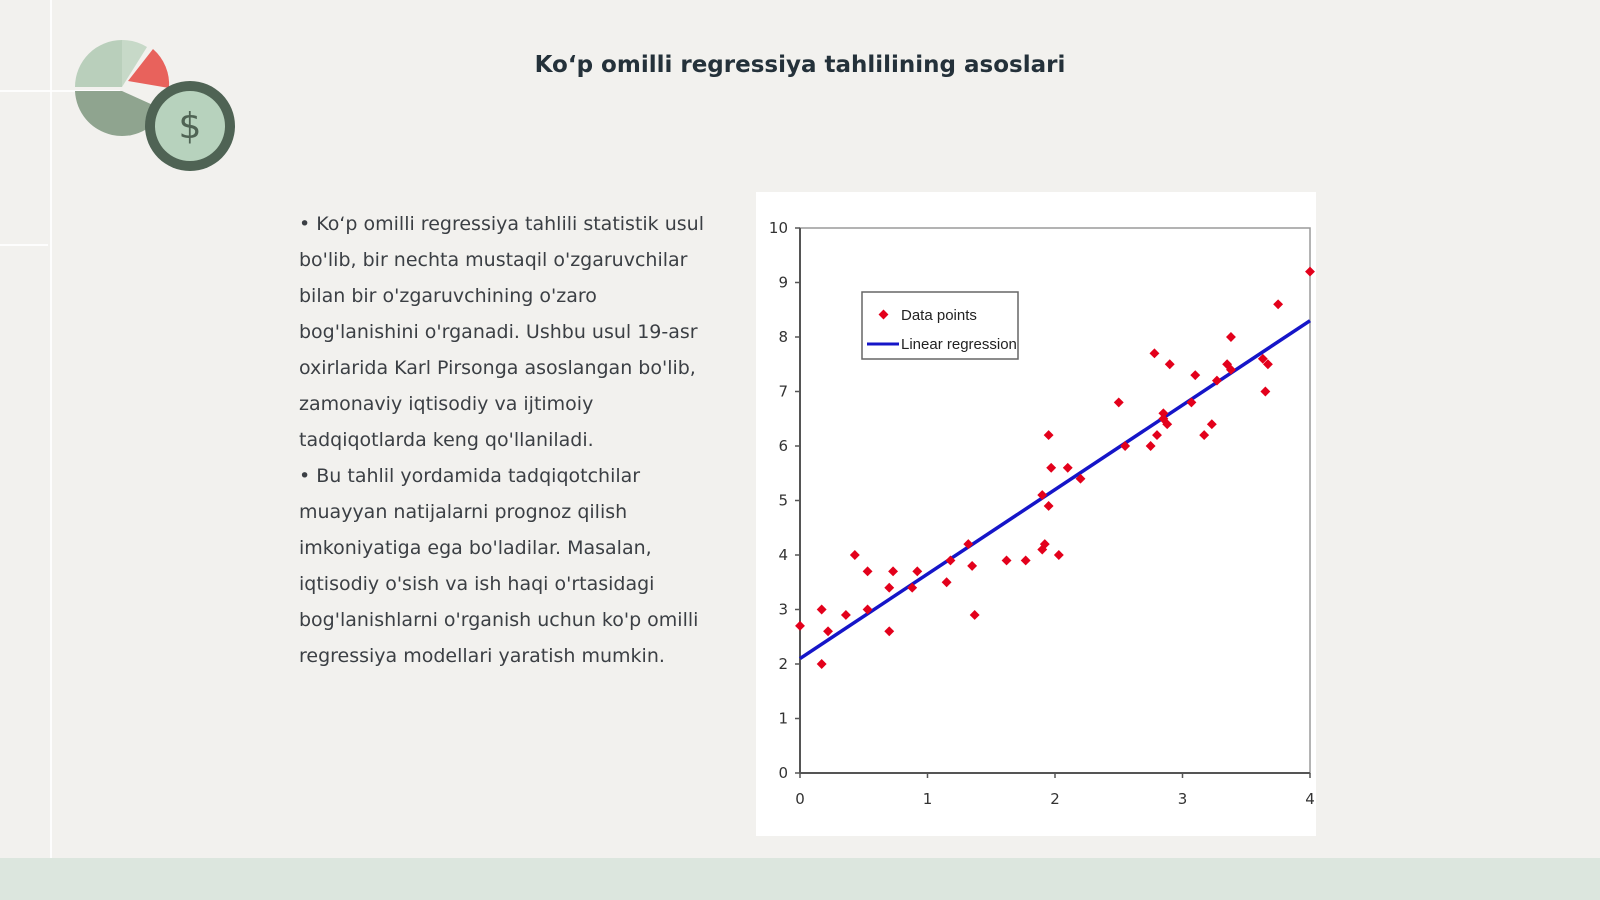 This screenshot has width=1600, height=900. What do you see at coordinates (1310, 799) in the screenshot?
I see `x-tick-label: 4` at bounding box center [1310, 799].